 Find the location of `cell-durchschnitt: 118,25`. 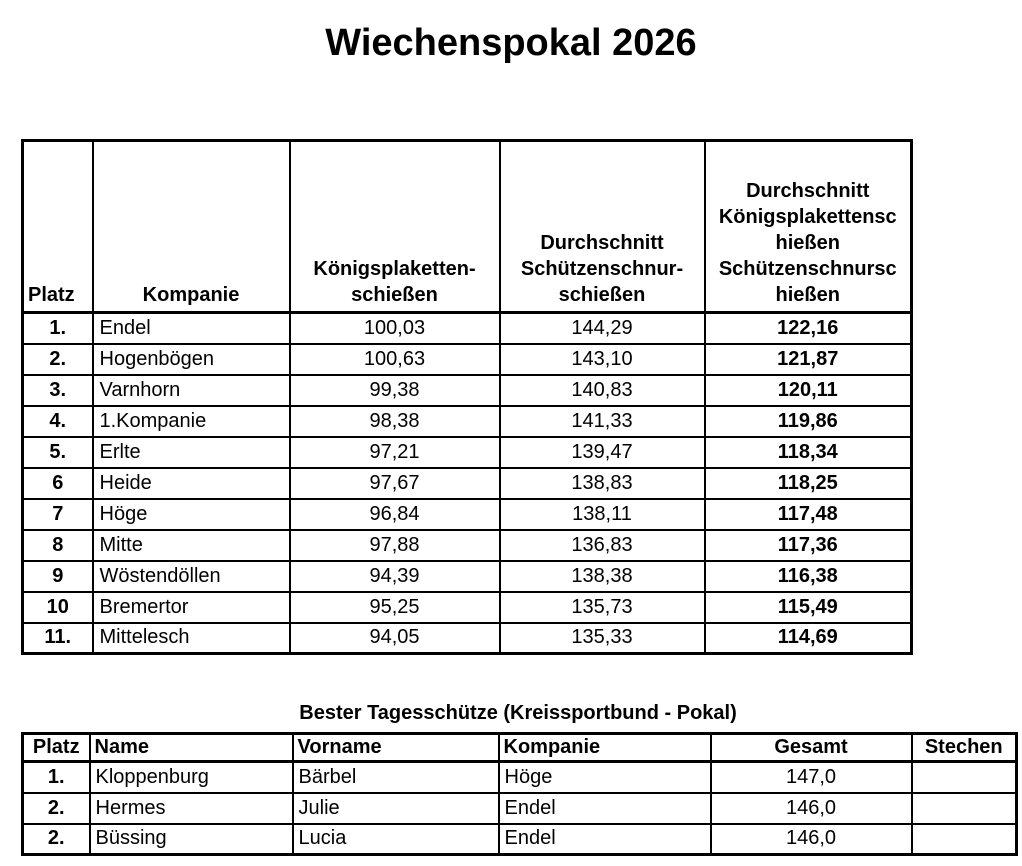

cell-durchschnitt: 118,25 is located at coordinates (808, 483).